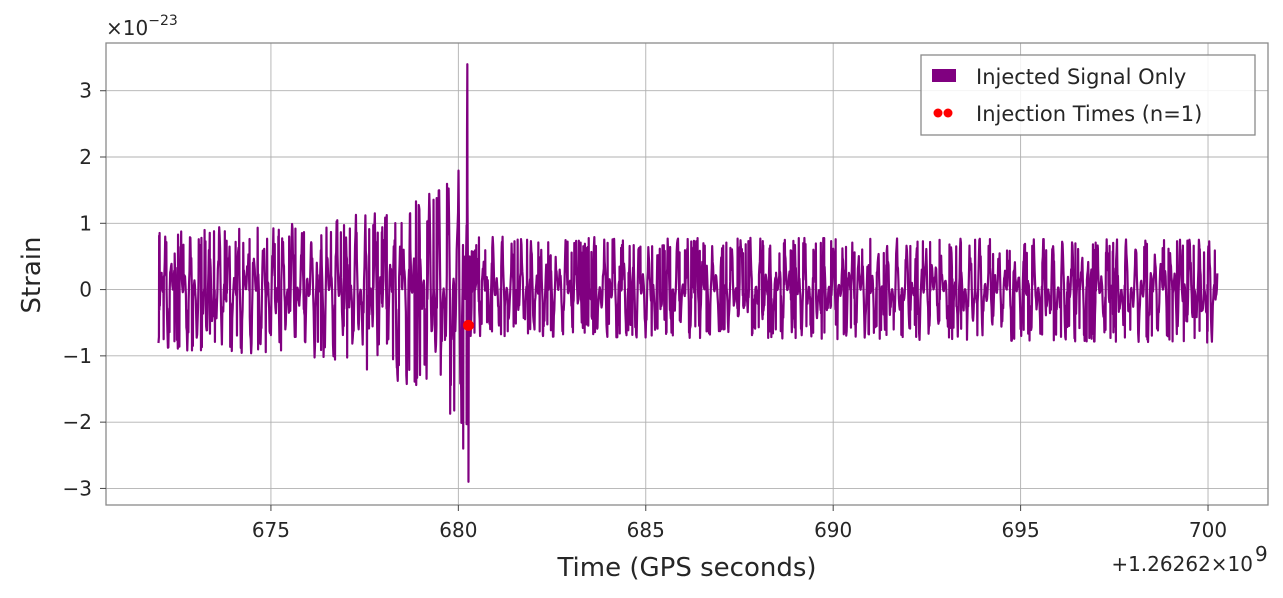 This screenshot has height=598, width=1283. What do you see at coordinates (163, 21) in the screenshot?
I see `y-scale-exponent: −23` at bounding box center [163, 21].